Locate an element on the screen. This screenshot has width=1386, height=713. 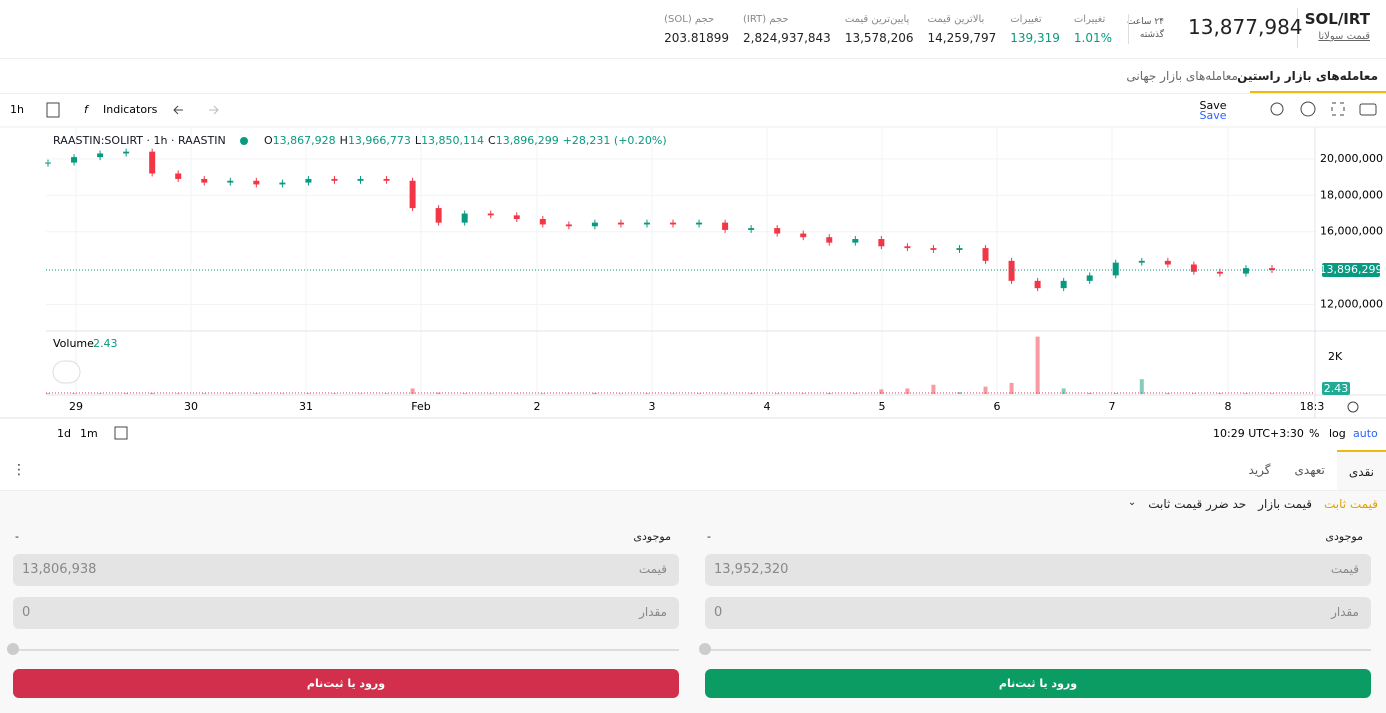
tab-active: معامله‌های بازار راستین is located at coordinates (1307, 76).